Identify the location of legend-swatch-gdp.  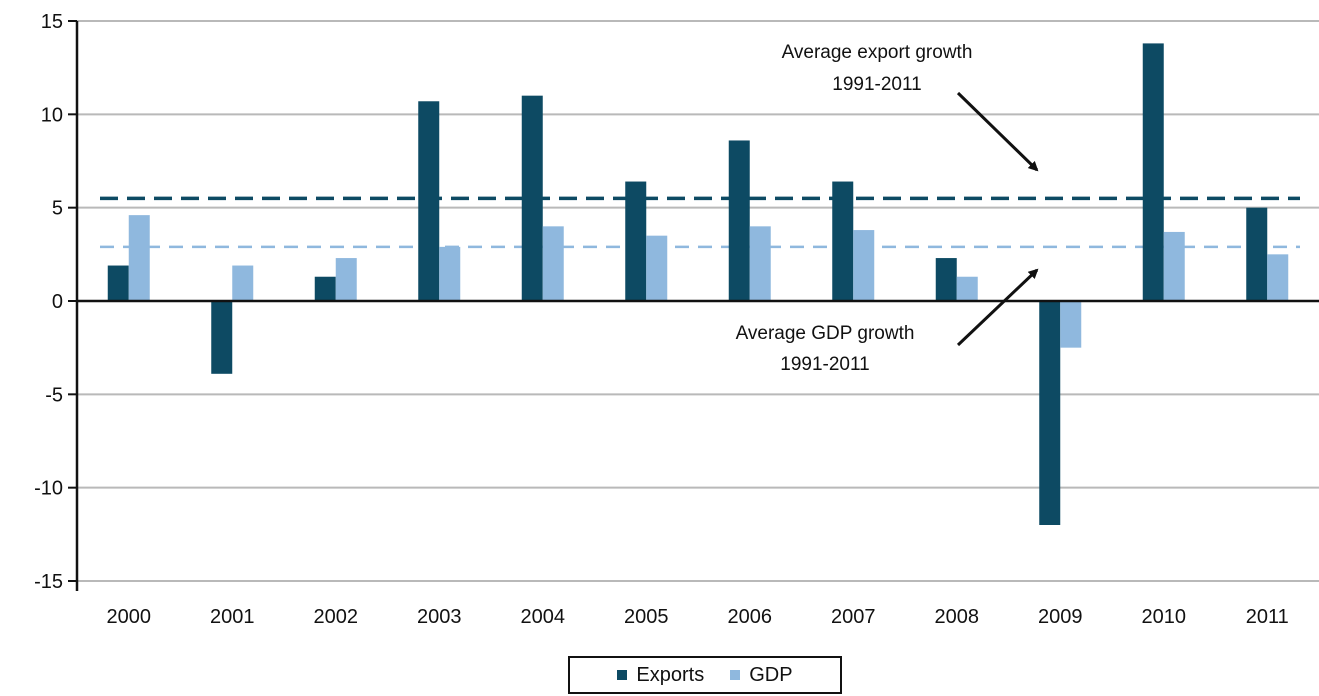
(735, 675).